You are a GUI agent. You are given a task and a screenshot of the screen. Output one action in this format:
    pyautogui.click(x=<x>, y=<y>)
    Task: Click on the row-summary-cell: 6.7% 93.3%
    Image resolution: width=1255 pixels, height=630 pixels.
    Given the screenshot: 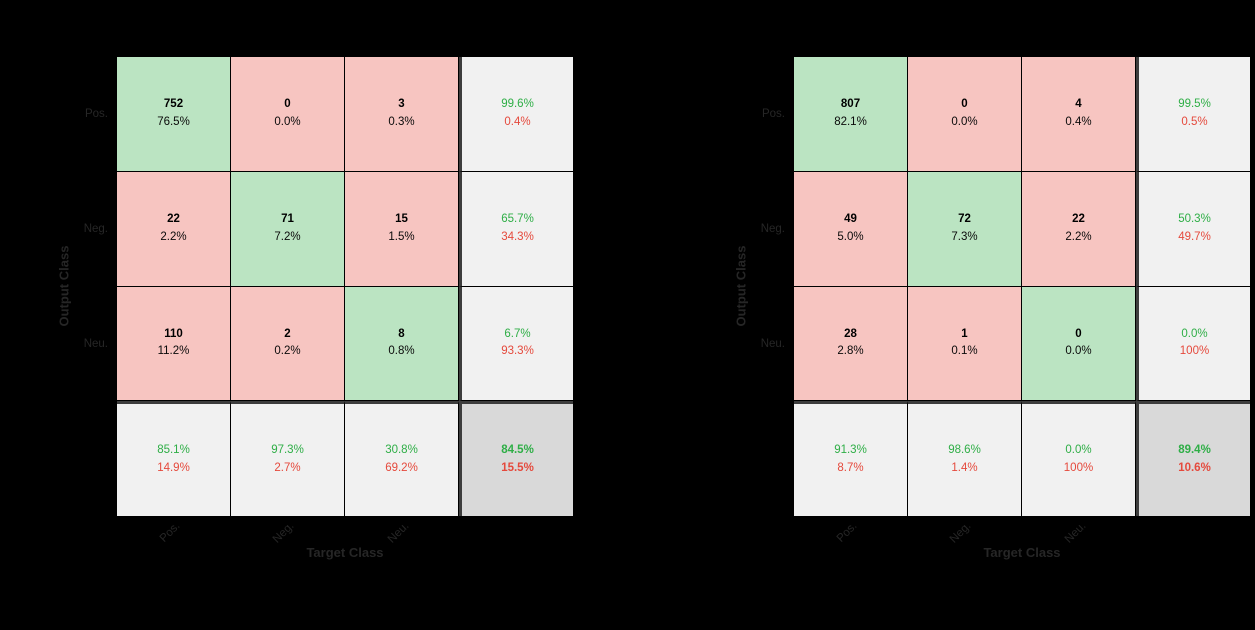 What is the action you would take?
    pyautogui.click(x=516, y=344)
    